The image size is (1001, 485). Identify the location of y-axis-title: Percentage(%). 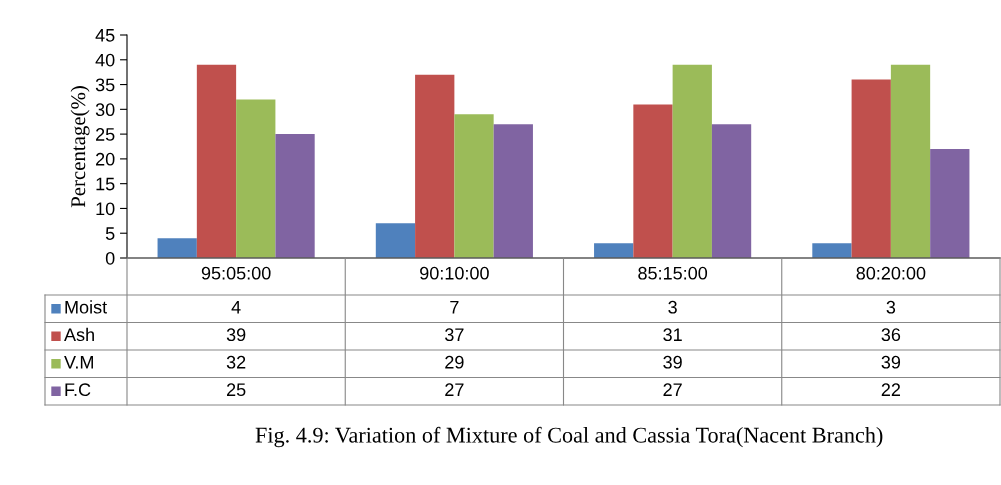
(80, 147).